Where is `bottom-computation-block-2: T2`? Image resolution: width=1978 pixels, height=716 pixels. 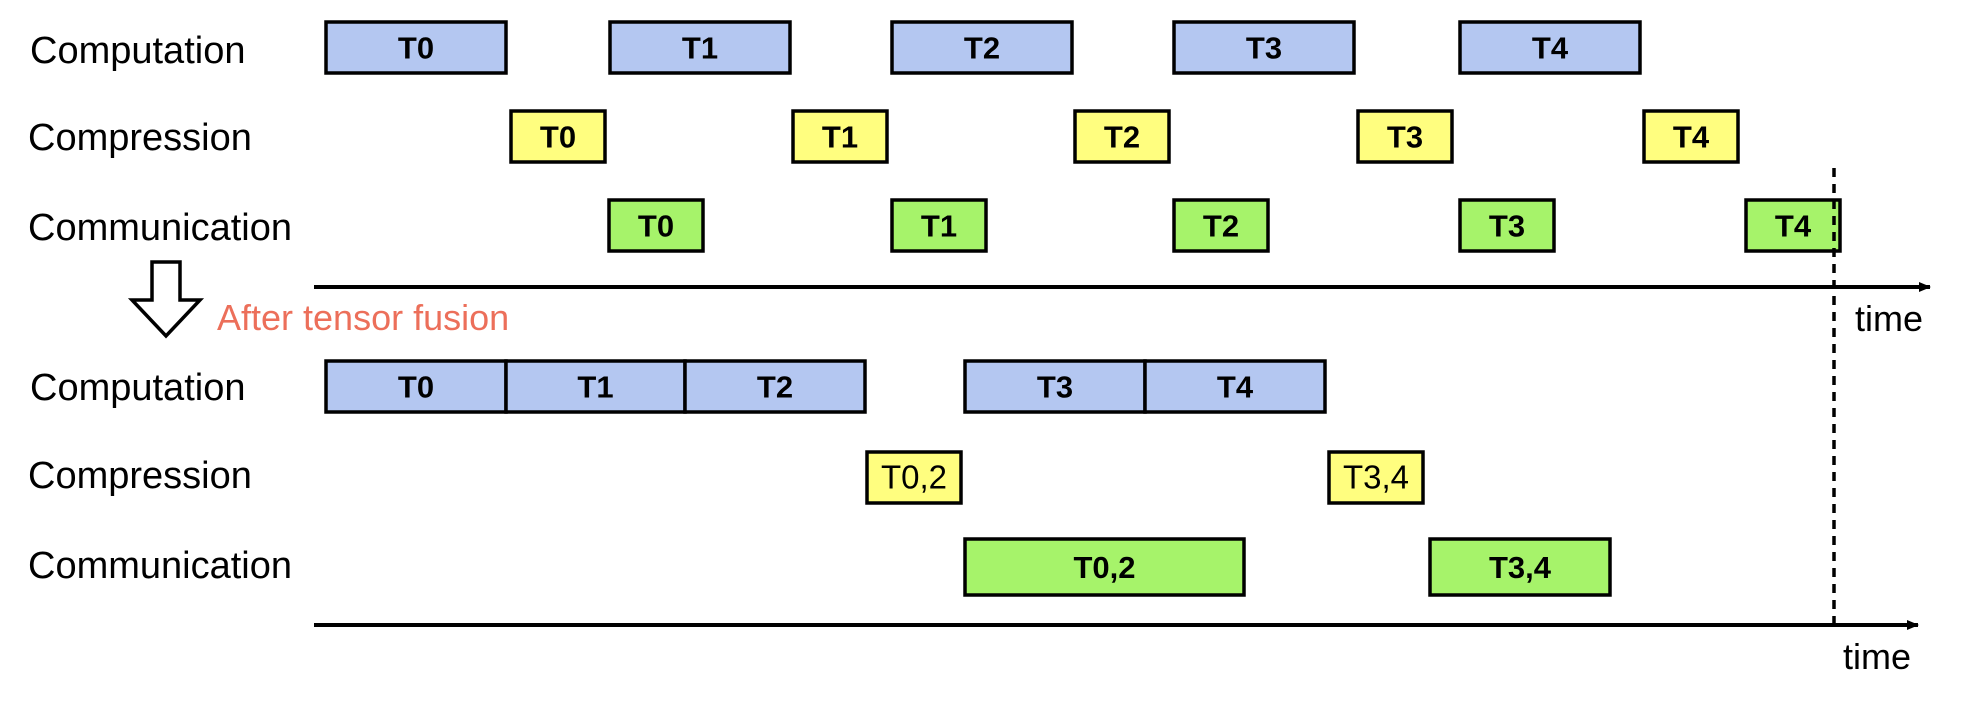
bottom-computation-block-2: T2 is located at coordinates (775, 386).